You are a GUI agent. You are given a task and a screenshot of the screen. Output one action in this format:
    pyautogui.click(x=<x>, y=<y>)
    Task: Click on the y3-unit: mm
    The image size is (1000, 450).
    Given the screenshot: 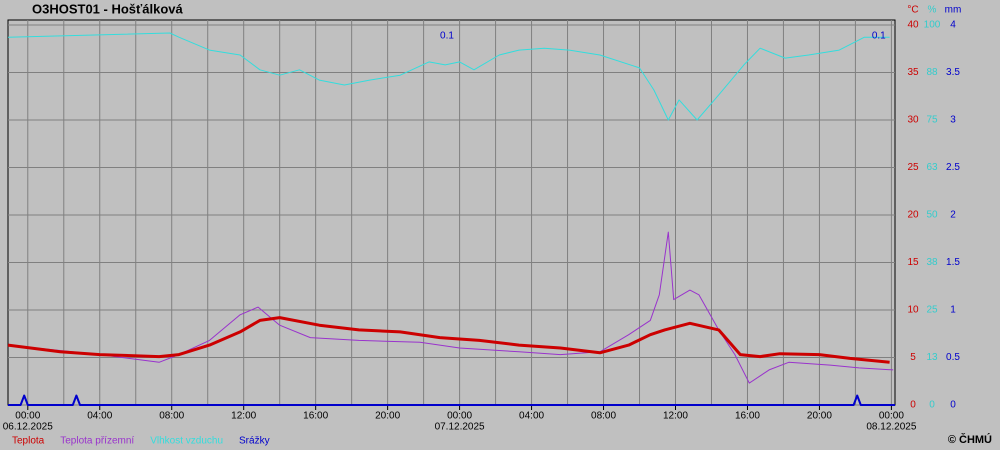 What is the action you would take?
    pyautogui.click(x=953, y=10)
    